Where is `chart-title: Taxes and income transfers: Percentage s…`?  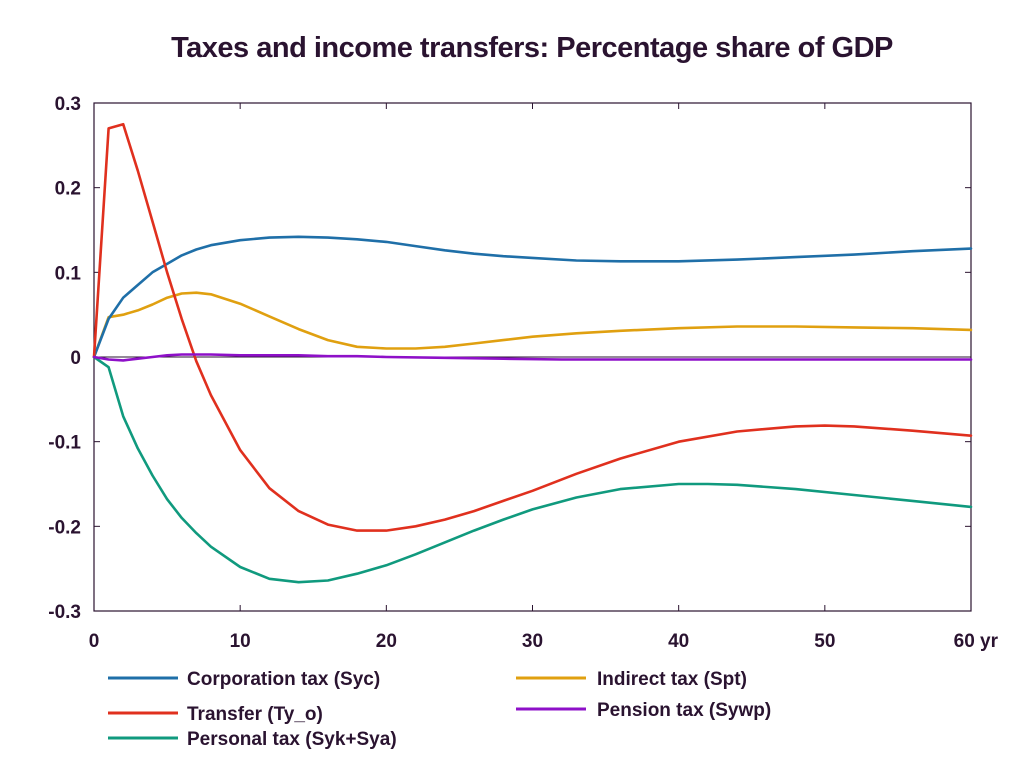
chart-title: Taxes and income transfers: Percentage s… is located at coordinates (532, 48).